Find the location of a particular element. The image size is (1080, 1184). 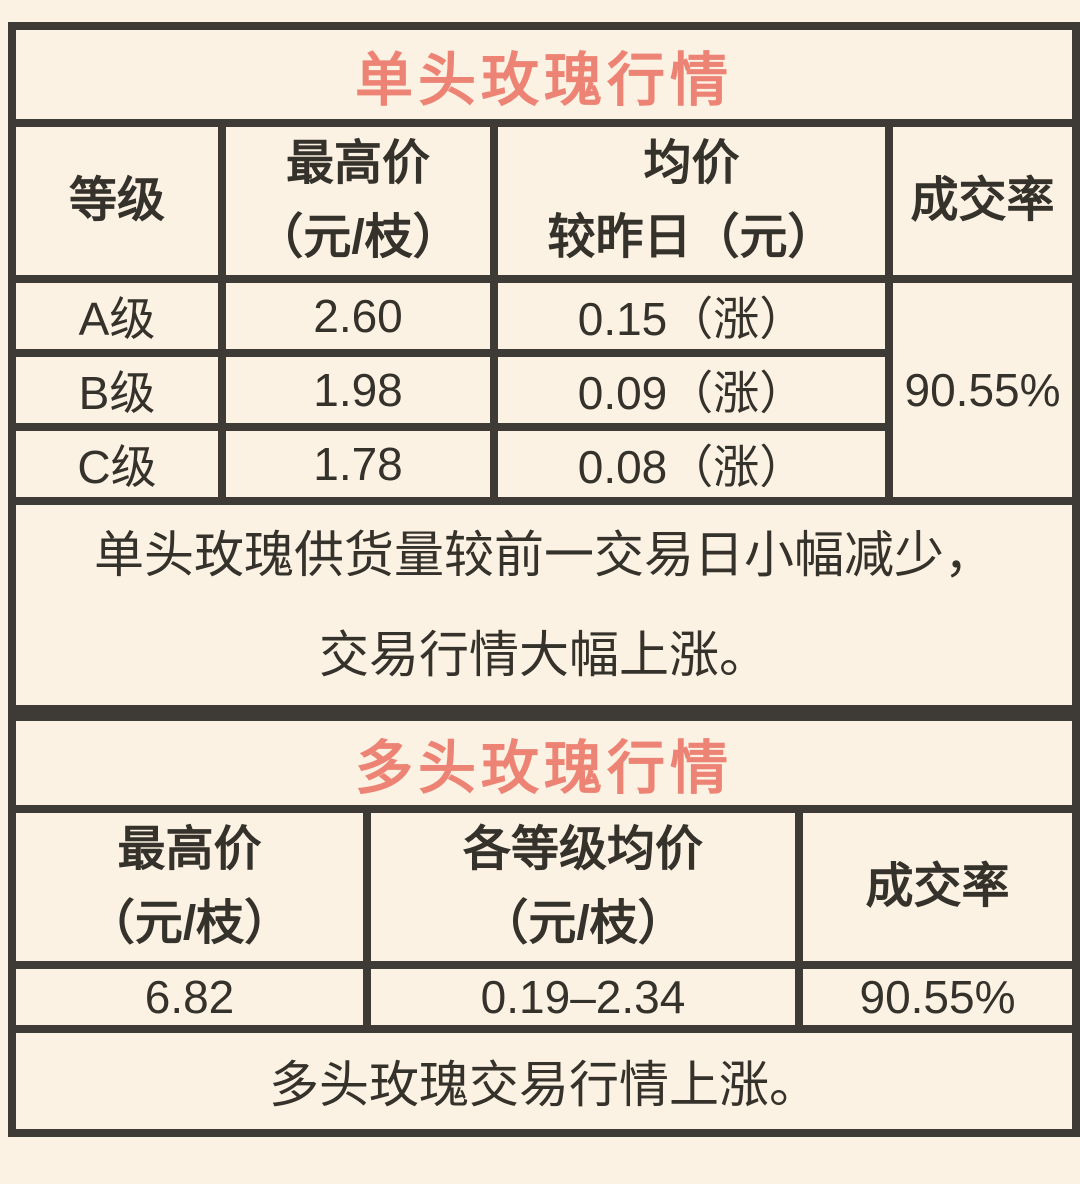

table2-header-avg-price-line1: 各等级均价 is located at coordinates (582, 849).